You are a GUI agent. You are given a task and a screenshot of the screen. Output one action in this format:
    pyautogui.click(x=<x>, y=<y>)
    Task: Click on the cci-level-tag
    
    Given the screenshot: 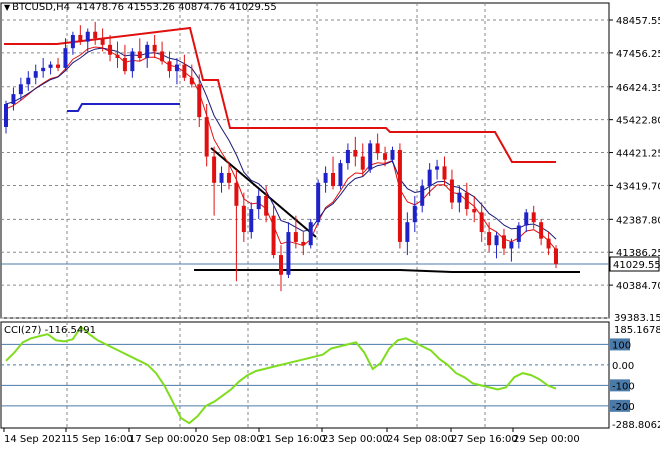 What is the action you would take?
    pyautogui.click(x=620, y=344)
    